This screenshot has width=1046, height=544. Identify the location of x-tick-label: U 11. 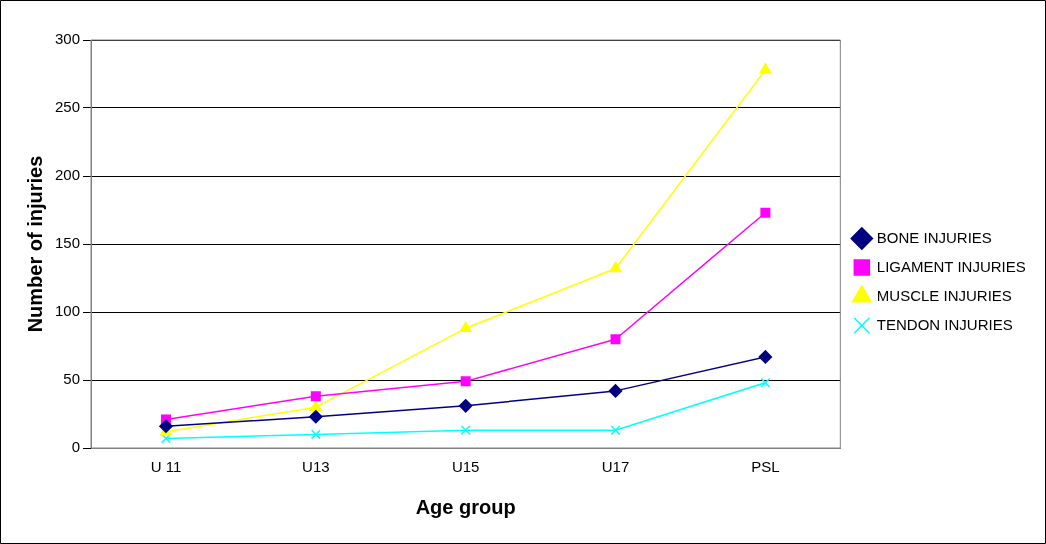
(166, 467).